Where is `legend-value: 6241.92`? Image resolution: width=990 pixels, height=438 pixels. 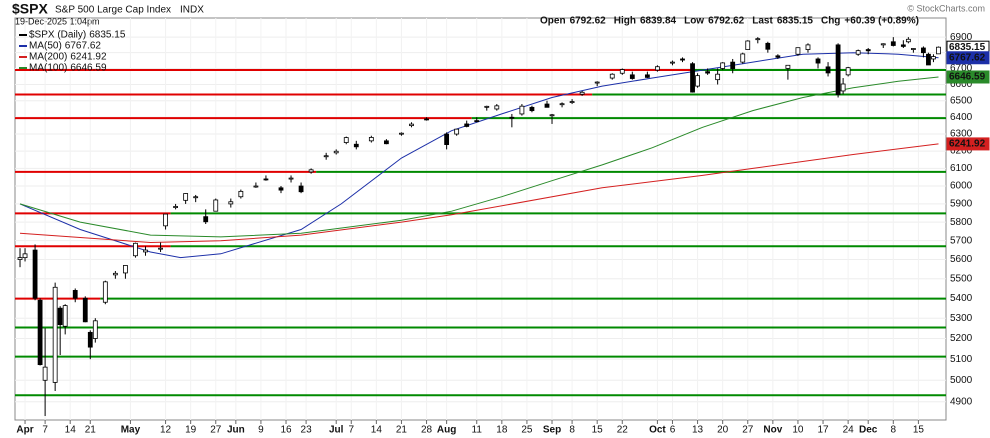
legend-value: 6241.92 is located at coordinates (88, 57).